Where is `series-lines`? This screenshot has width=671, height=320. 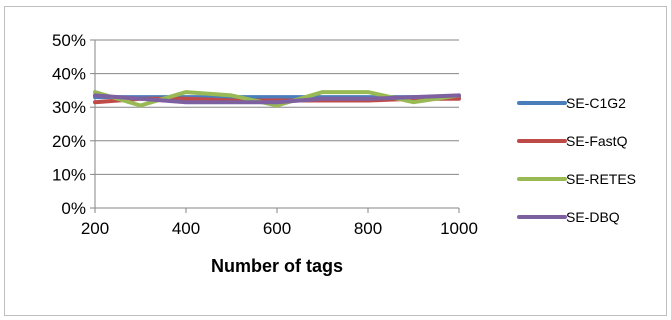
series-lines is located at coordinates (277, 99).